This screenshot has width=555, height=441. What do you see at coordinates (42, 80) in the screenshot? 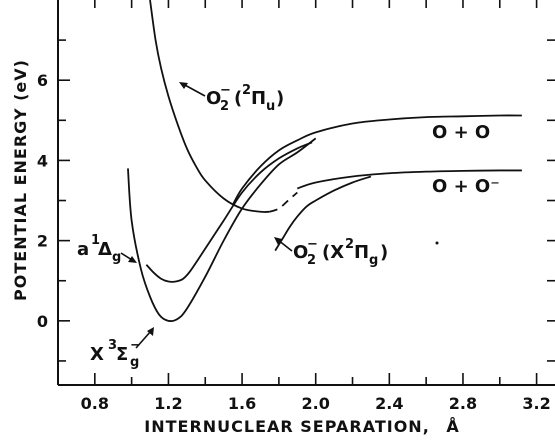
I see `y-tick-label: 6` at bounding box center [42, 80].